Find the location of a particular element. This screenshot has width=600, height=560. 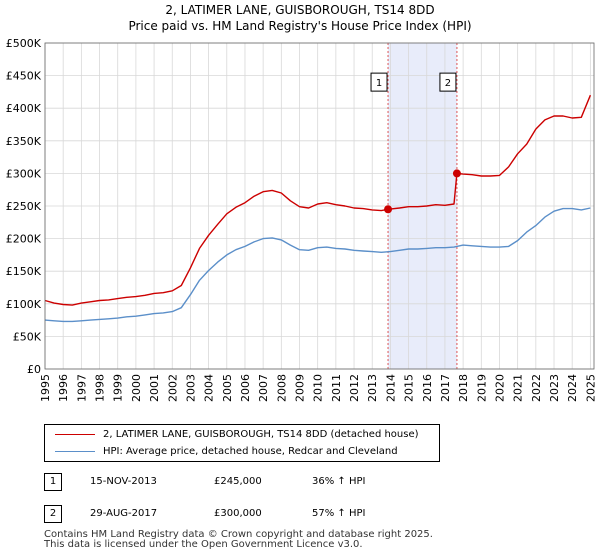

x-tick-label: 2000 is located at coordinates (136, 388).